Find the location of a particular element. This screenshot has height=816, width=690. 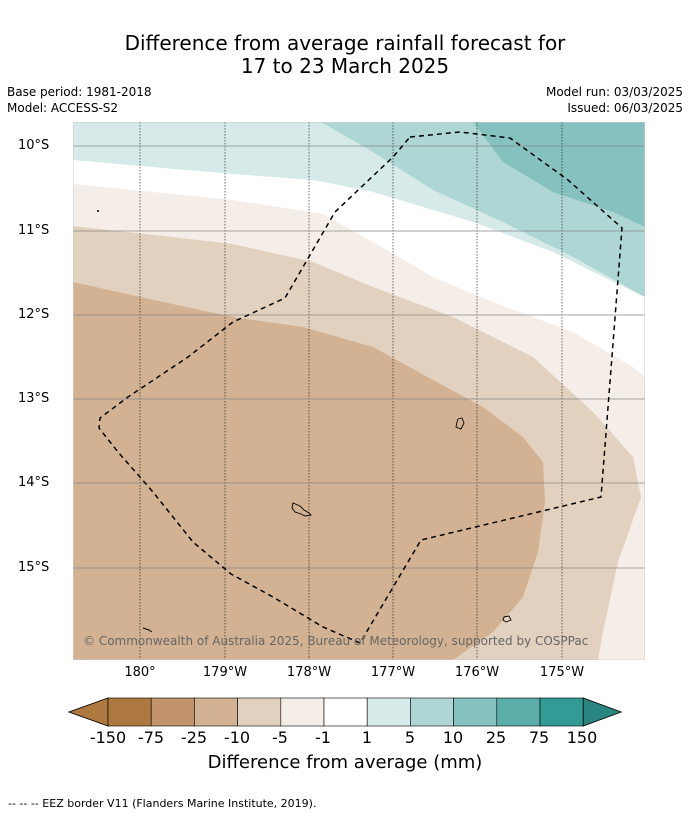

cb-tick-4: -10 is located at coordinates (237, 737).